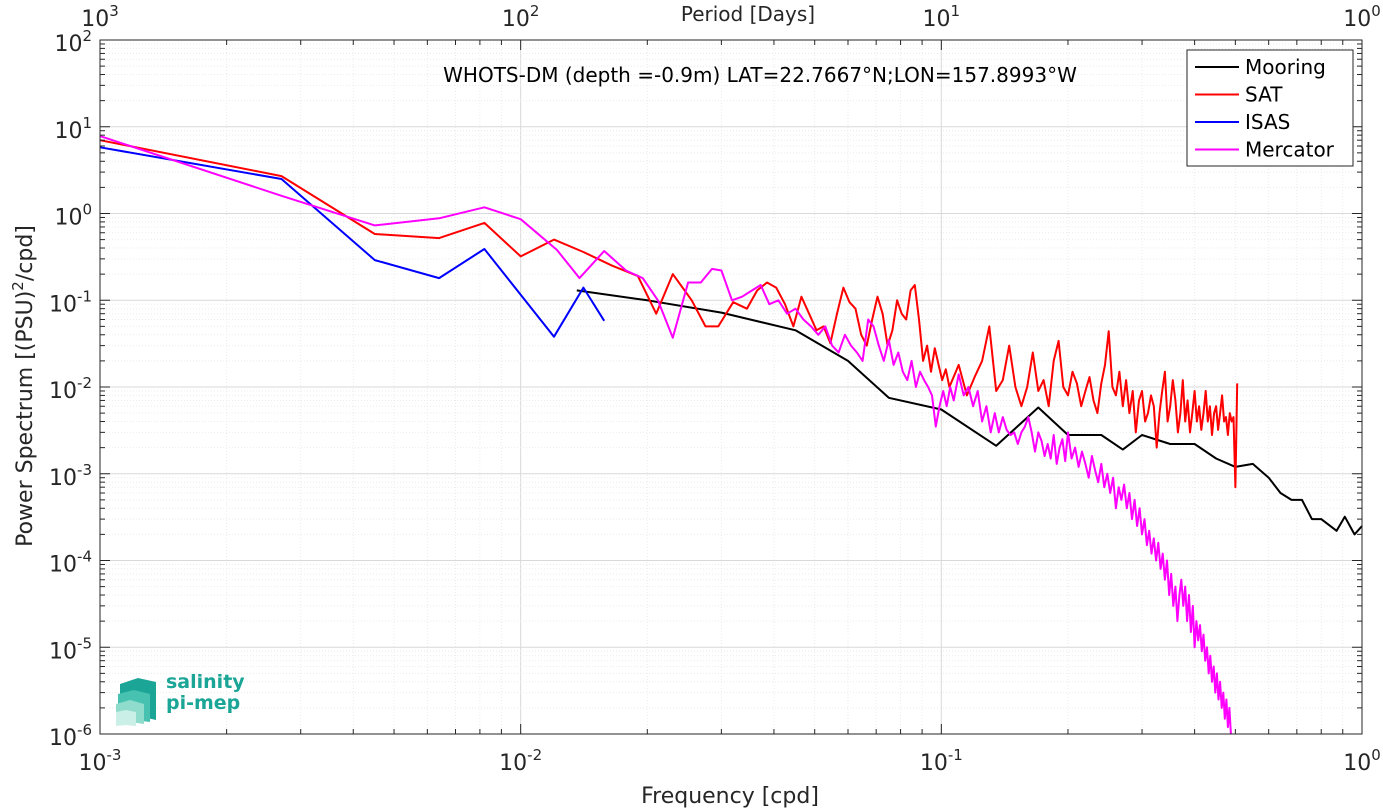 Image resolution: width=1383 pixels, height=809 pixels. I want to click on legend-label-sat: SAT, so click(1264, 95).